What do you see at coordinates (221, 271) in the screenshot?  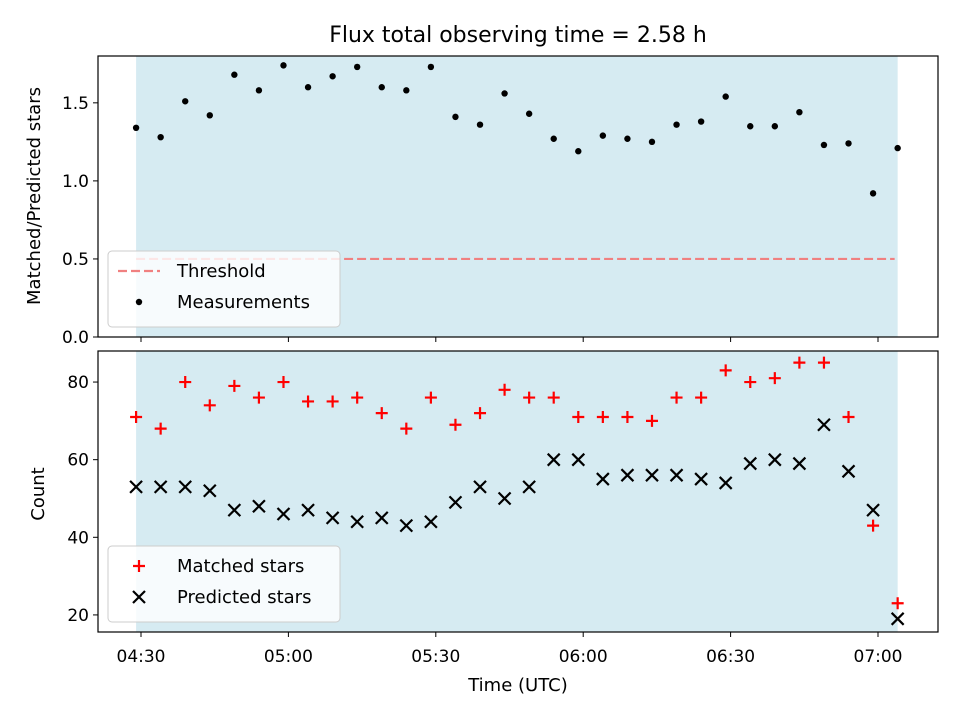 I see `top-legend-label: Threshold` at bounding box center [221, 271].